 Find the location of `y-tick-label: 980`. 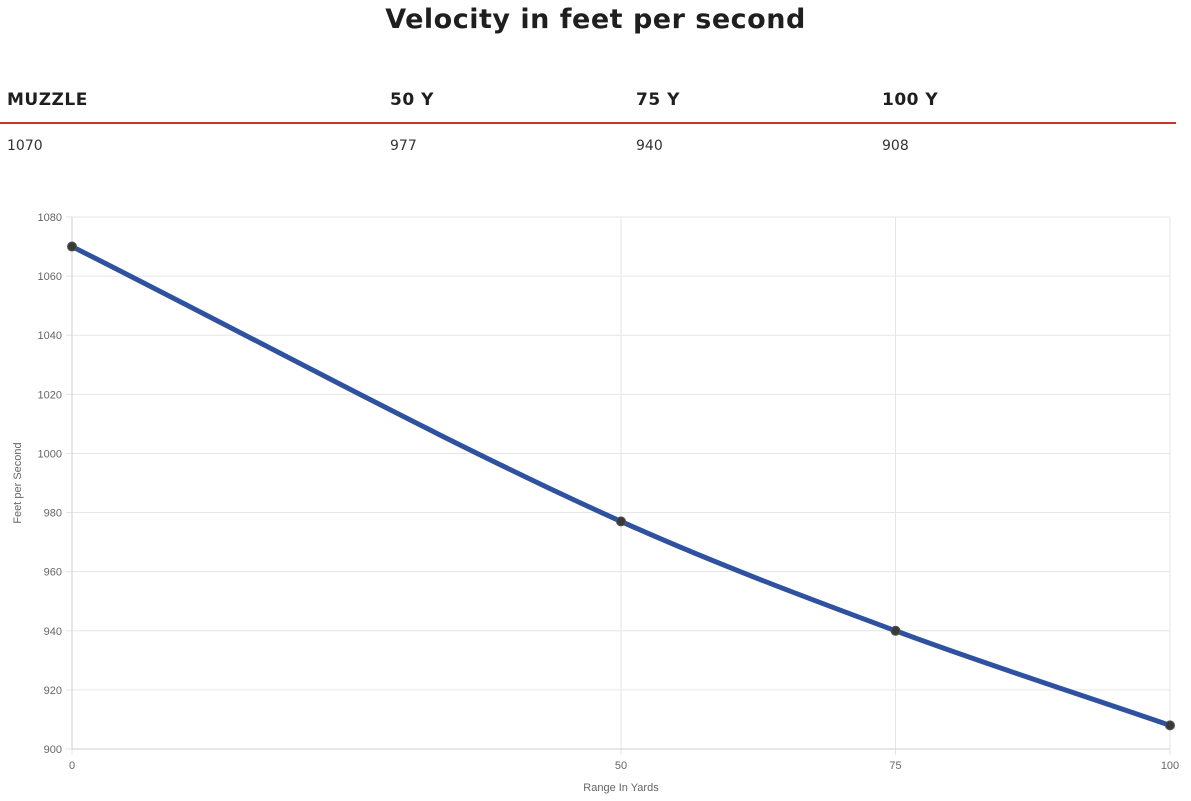

y-tick-label: 980 is located at coordinates (53, 514).